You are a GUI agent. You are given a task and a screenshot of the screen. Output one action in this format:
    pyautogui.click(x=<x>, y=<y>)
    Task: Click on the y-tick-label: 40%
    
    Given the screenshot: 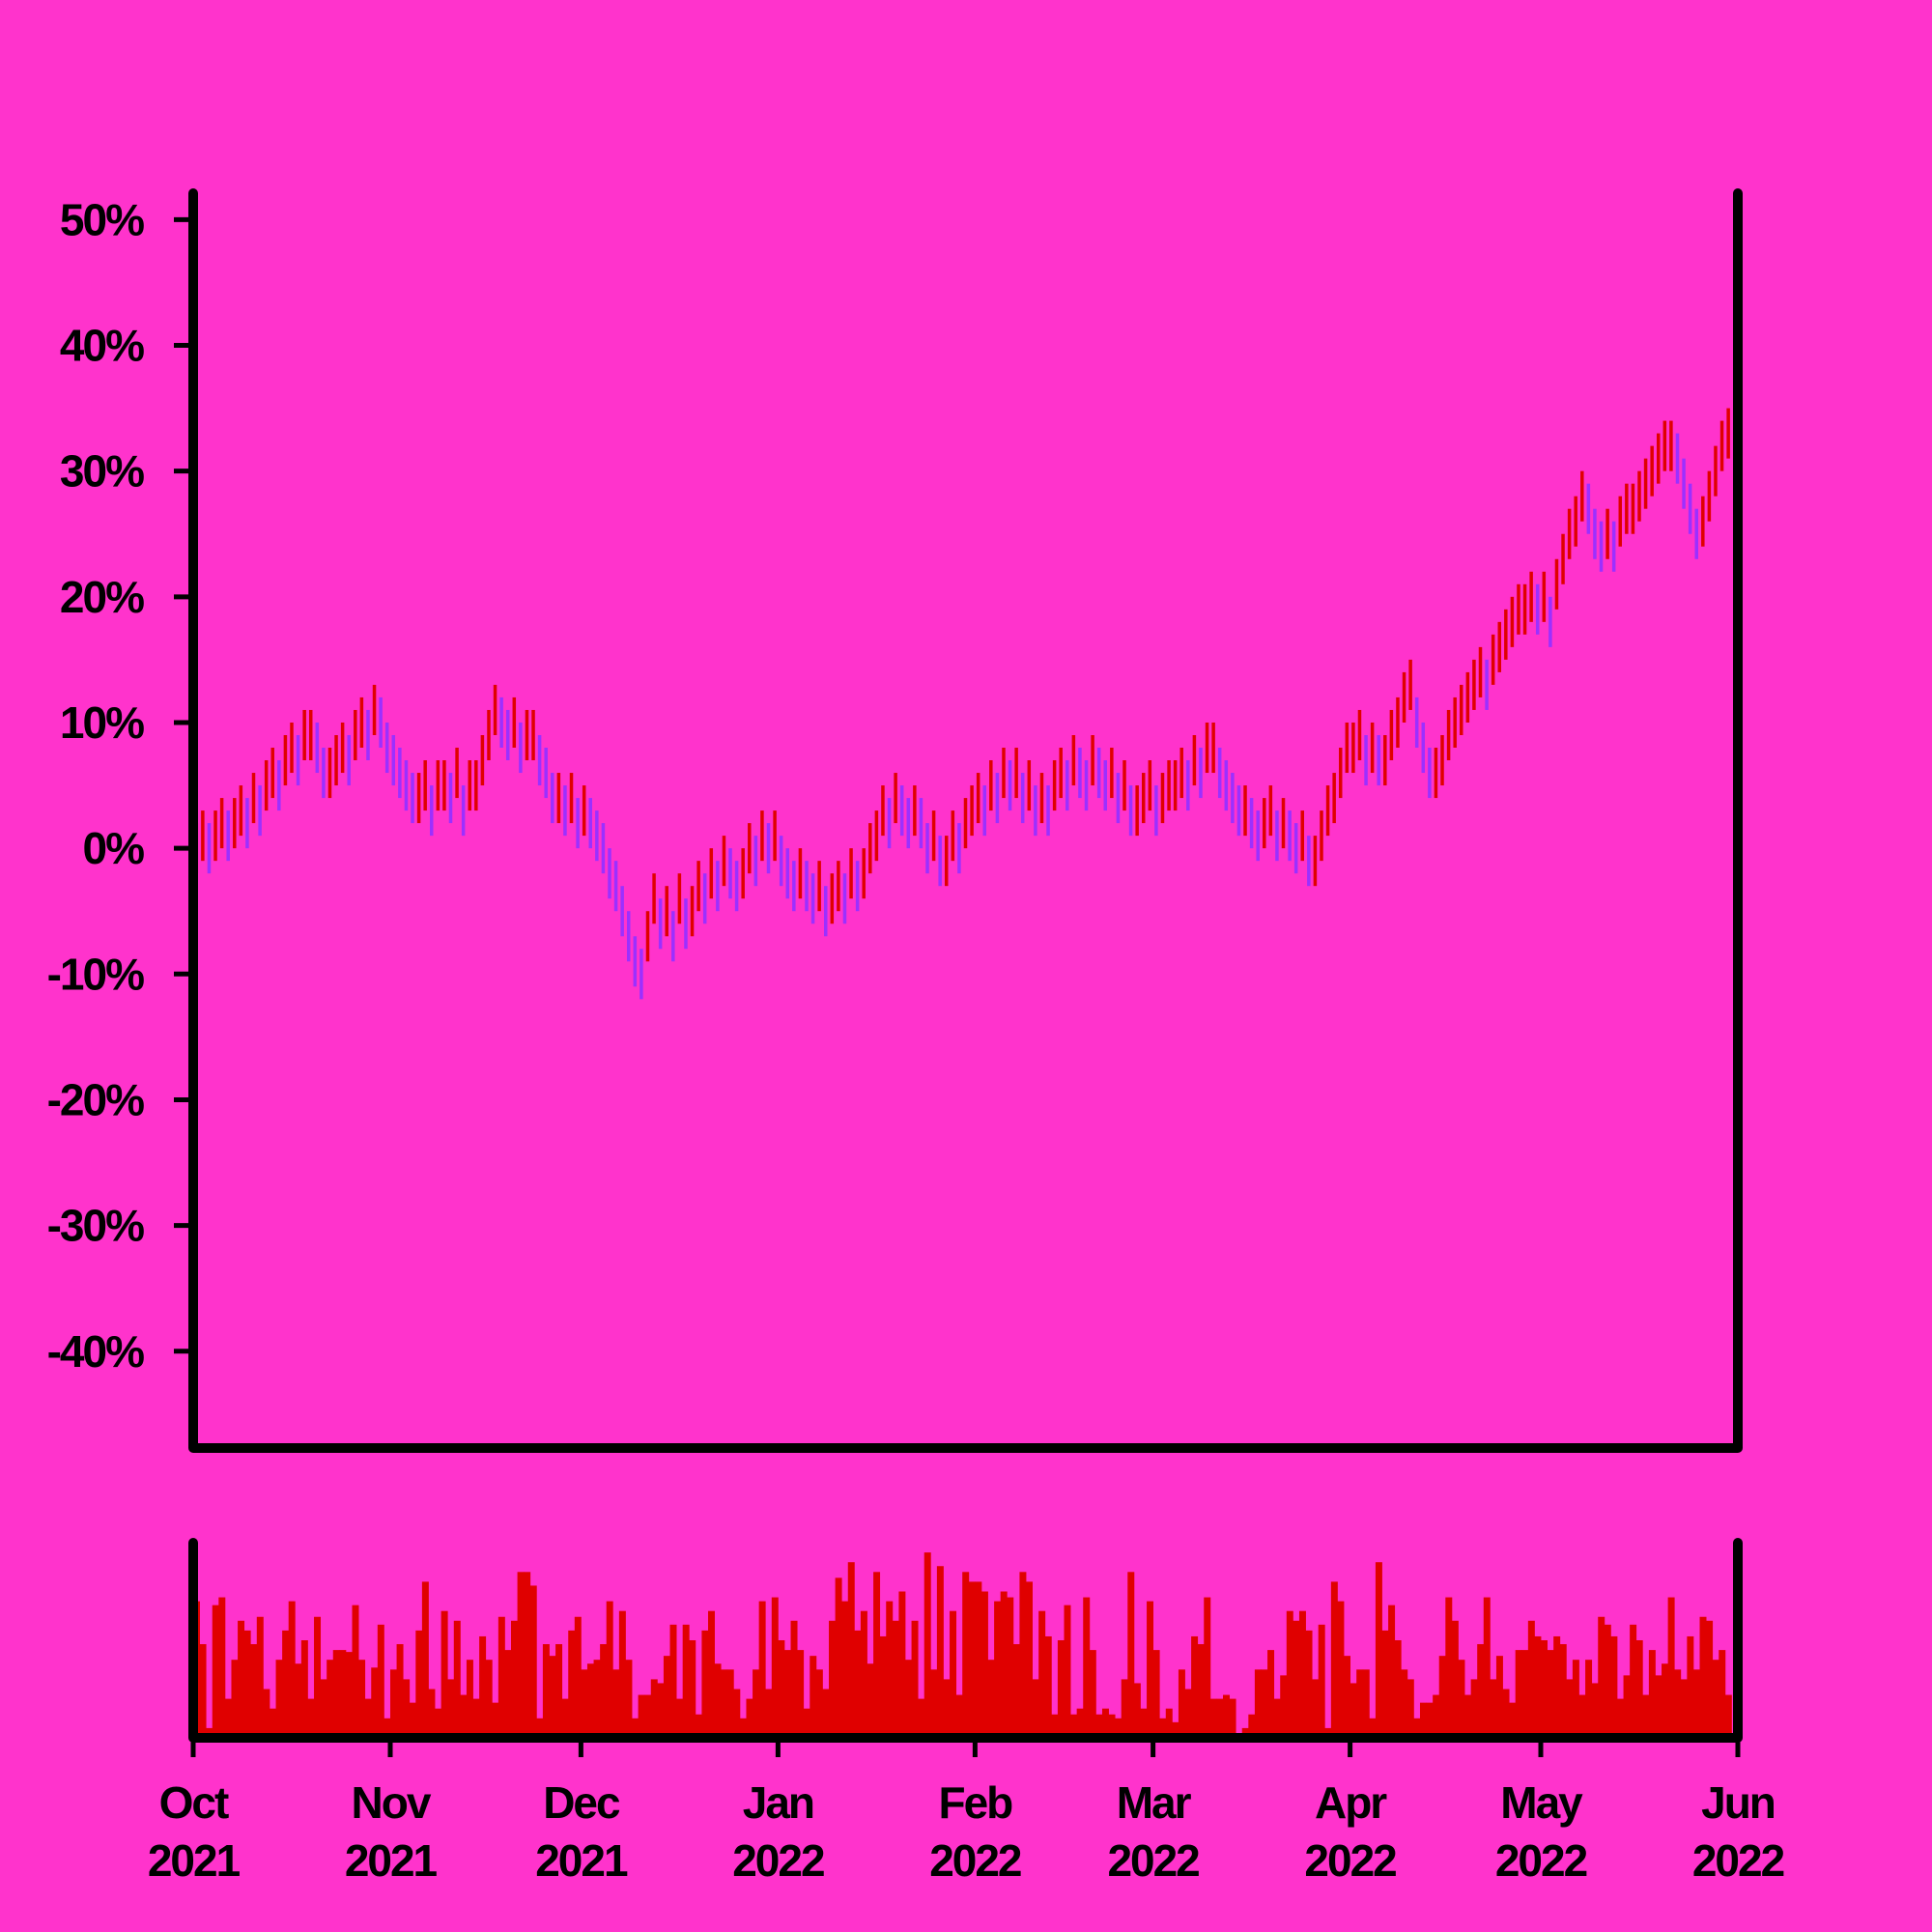 What is the action you would take?
    pyautogui.click(x=102, y=345)
    